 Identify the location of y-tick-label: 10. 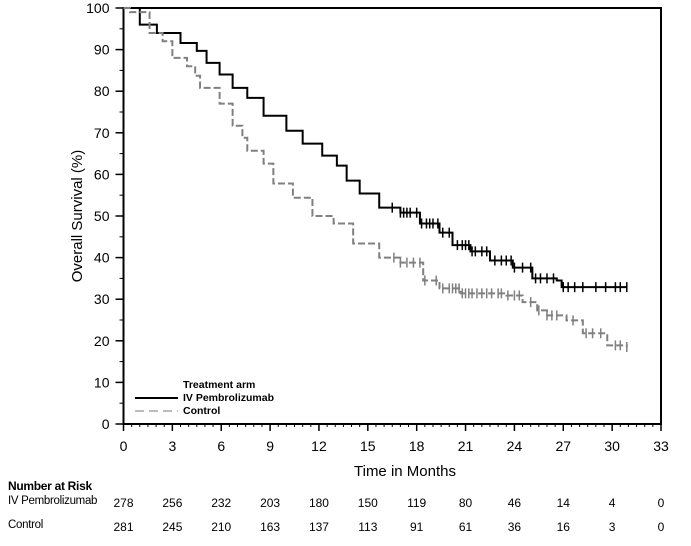
(102, 382).